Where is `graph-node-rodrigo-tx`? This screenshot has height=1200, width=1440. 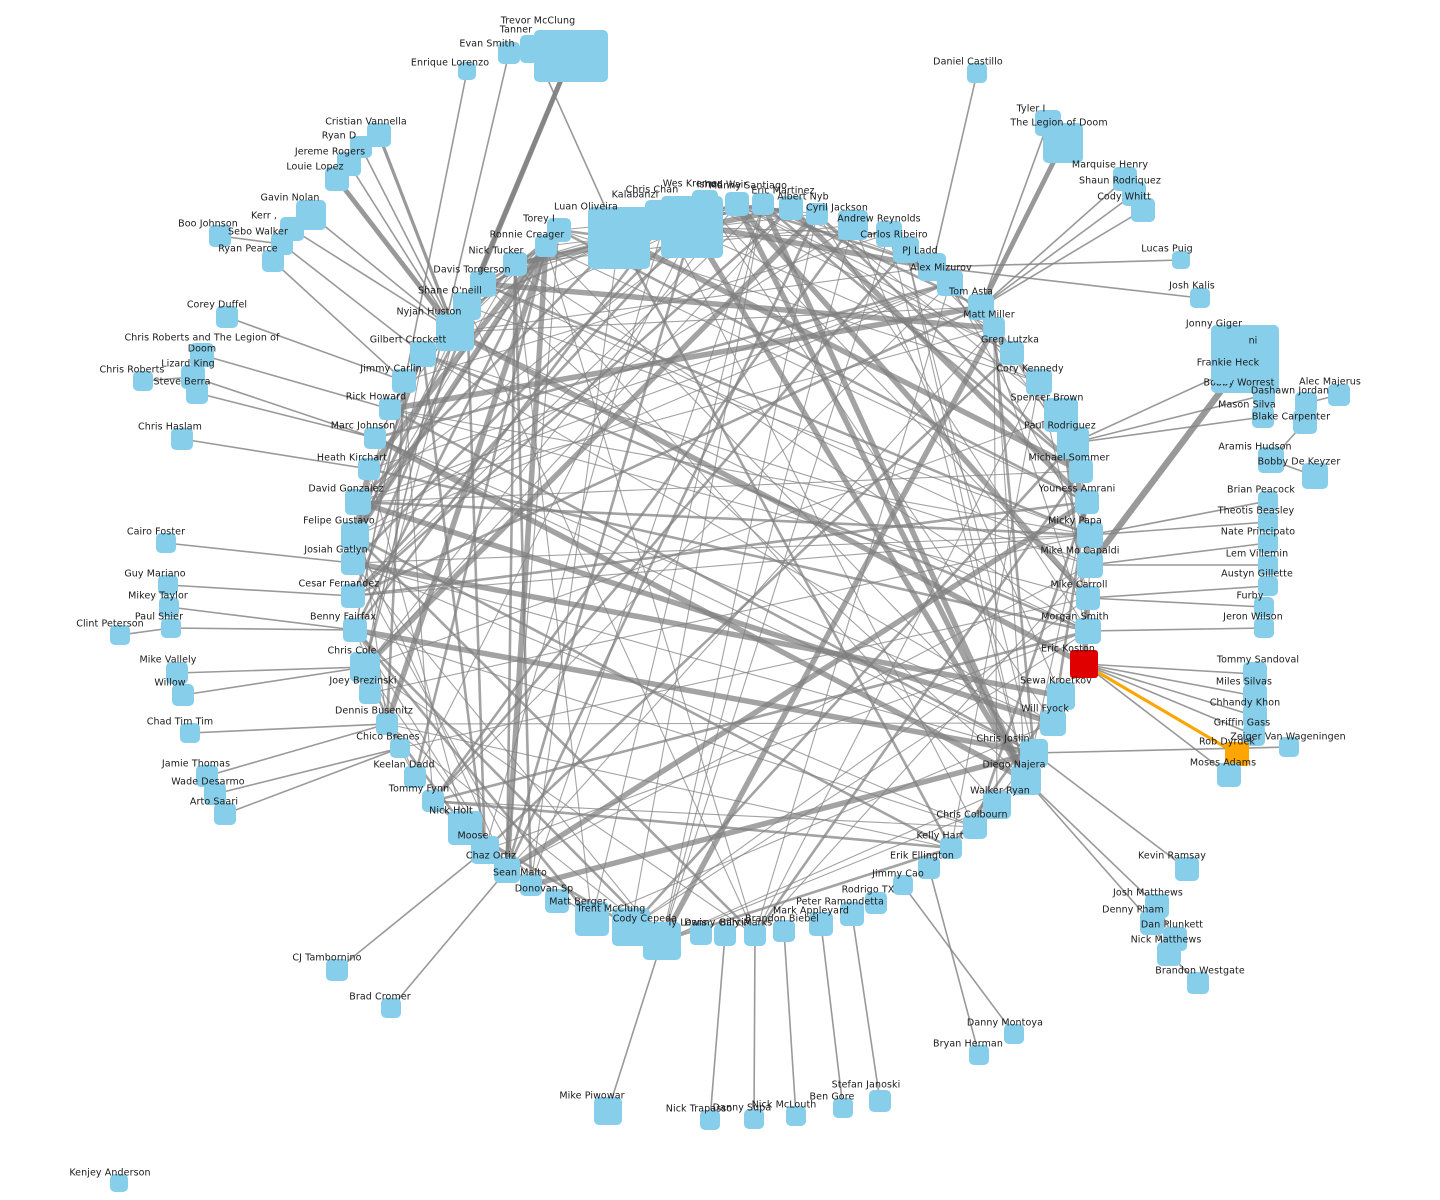 graph-node-rodrigo-tx is located at coordinates (876, 903).